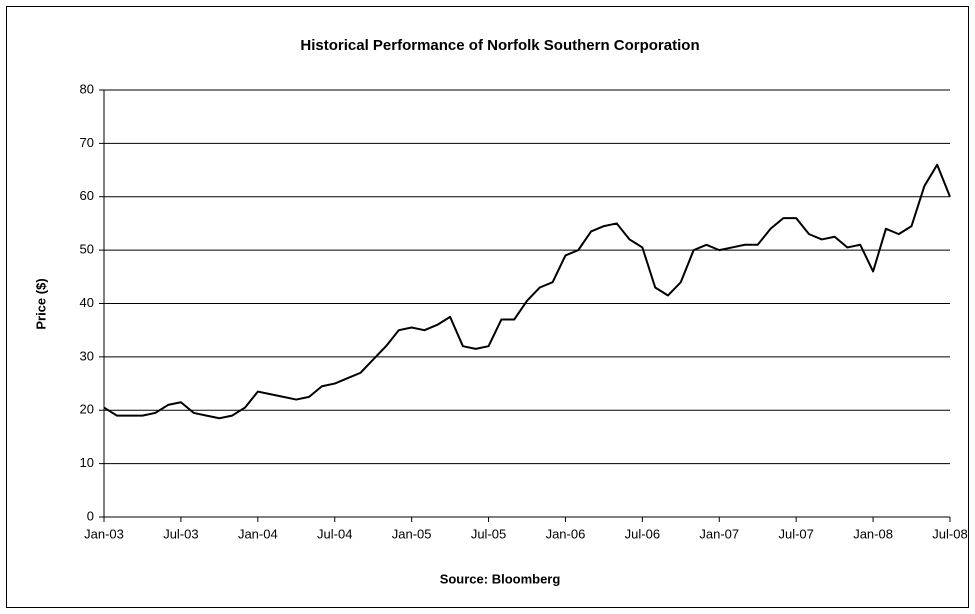  I want to click on y-tick-label: 70, so click(87, 142).